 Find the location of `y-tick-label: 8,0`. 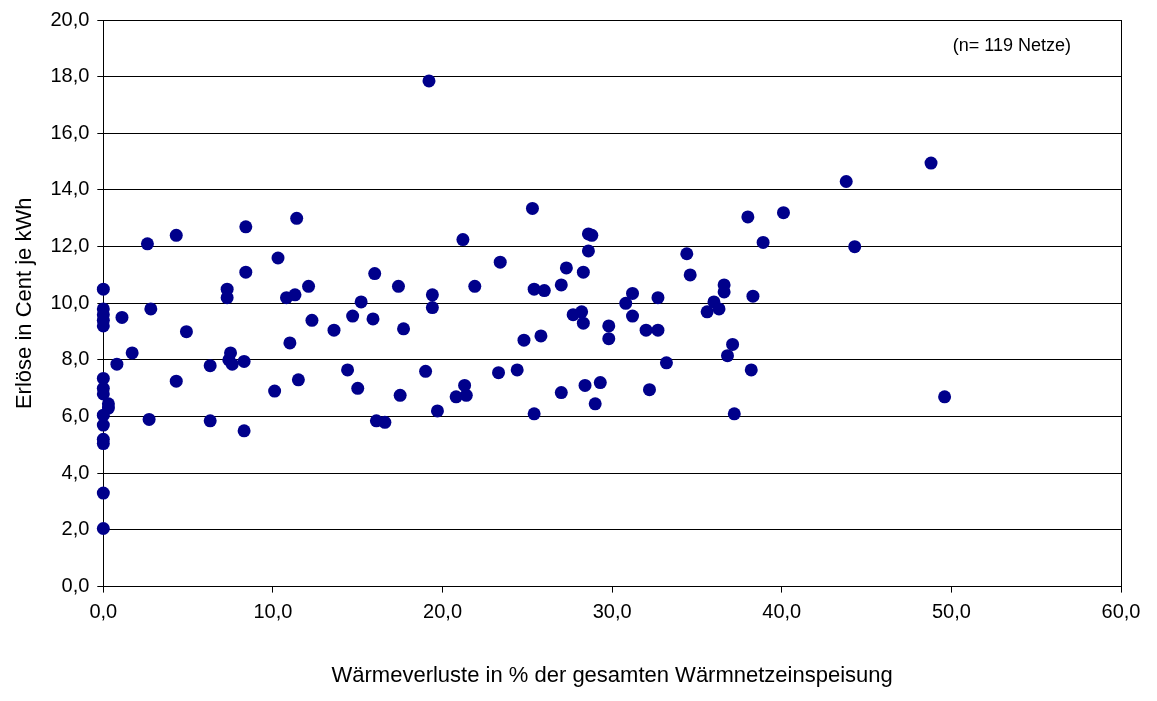

y-tick-label: 8,0 is located at coordinates (75, 358).